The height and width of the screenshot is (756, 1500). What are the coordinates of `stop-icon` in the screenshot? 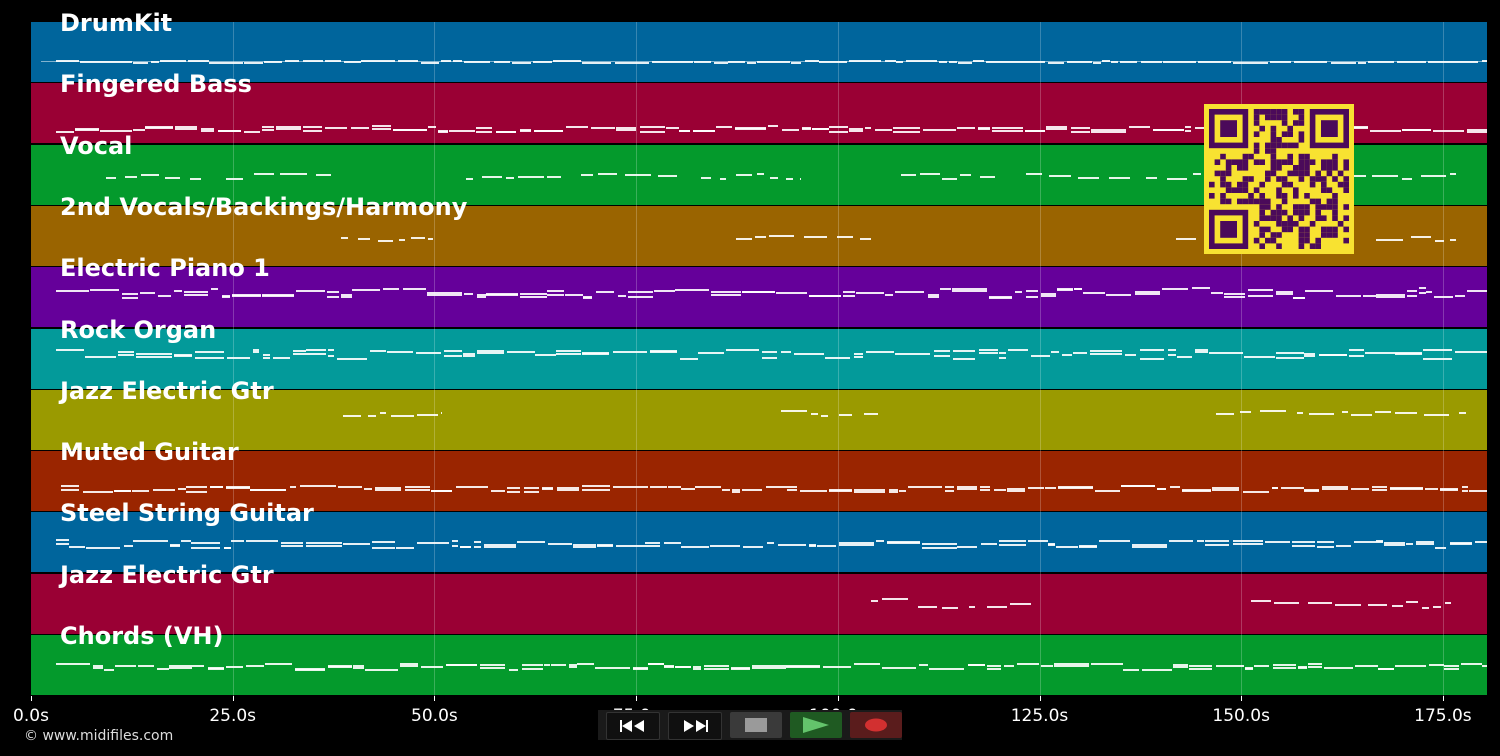 It's located at (756, 725).